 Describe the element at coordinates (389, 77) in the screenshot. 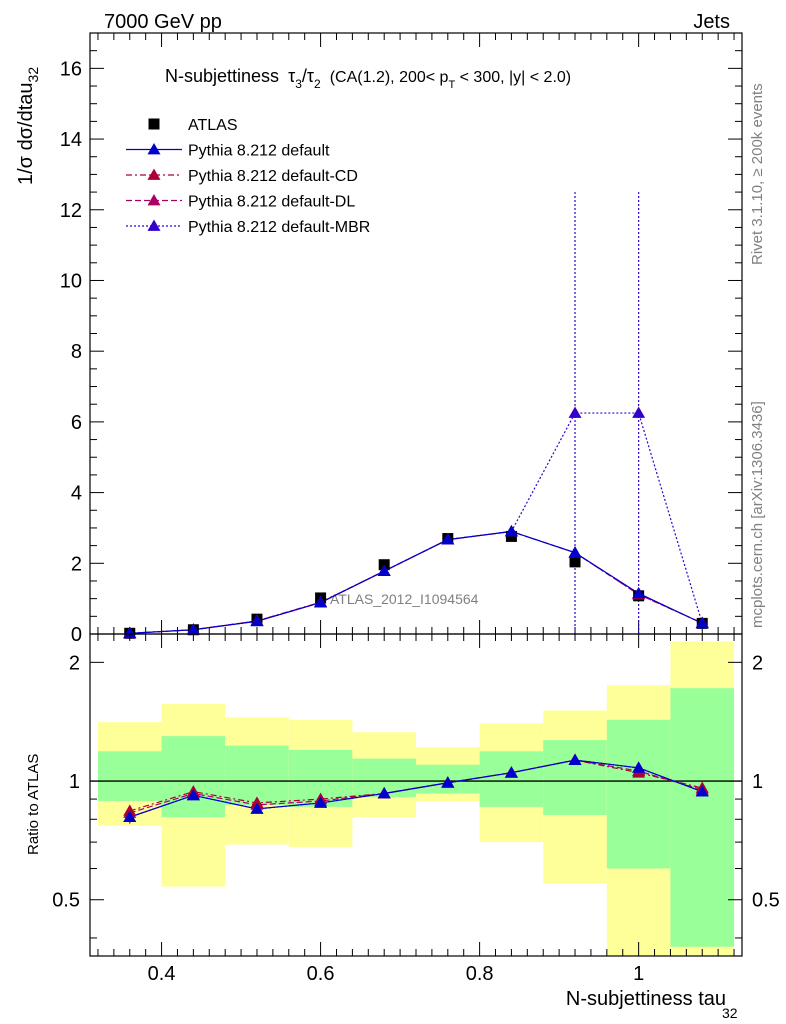

I see `title-cut1: (CA(1.2), 200< p` at that location.